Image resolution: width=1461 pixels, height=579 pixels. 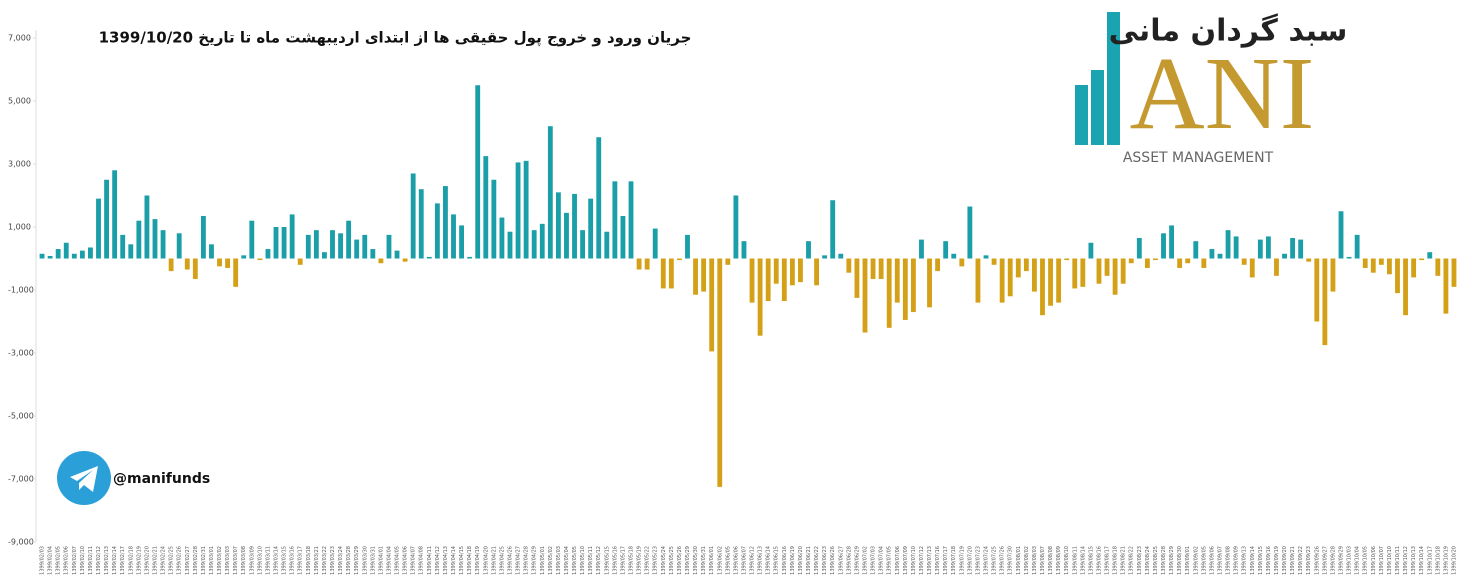 What do you see at coordinates (1446, 560) in the screenshot?
I see `x-tick-label: 1399/10/19` at bounding box center [1446, 560].